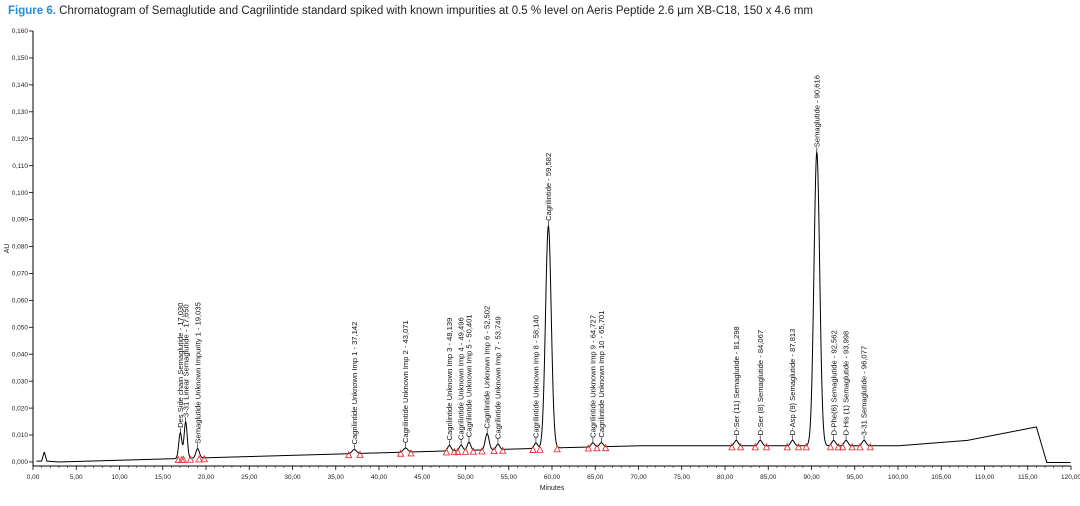  Describe the element at coordinates (498, 377) in the screenshot. I see `peak-label: Cagrilintide Unknown Imp 7 - 53,749` at that location.